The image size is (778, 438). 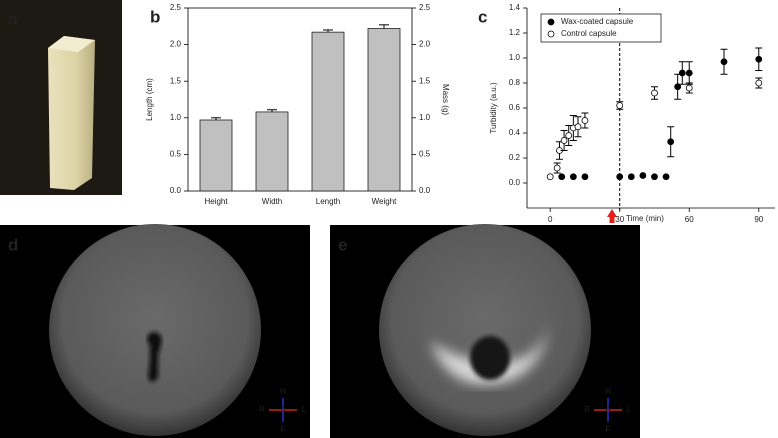 I want to click on y-axis-label: Length (cm), so click(x=149, y=99).